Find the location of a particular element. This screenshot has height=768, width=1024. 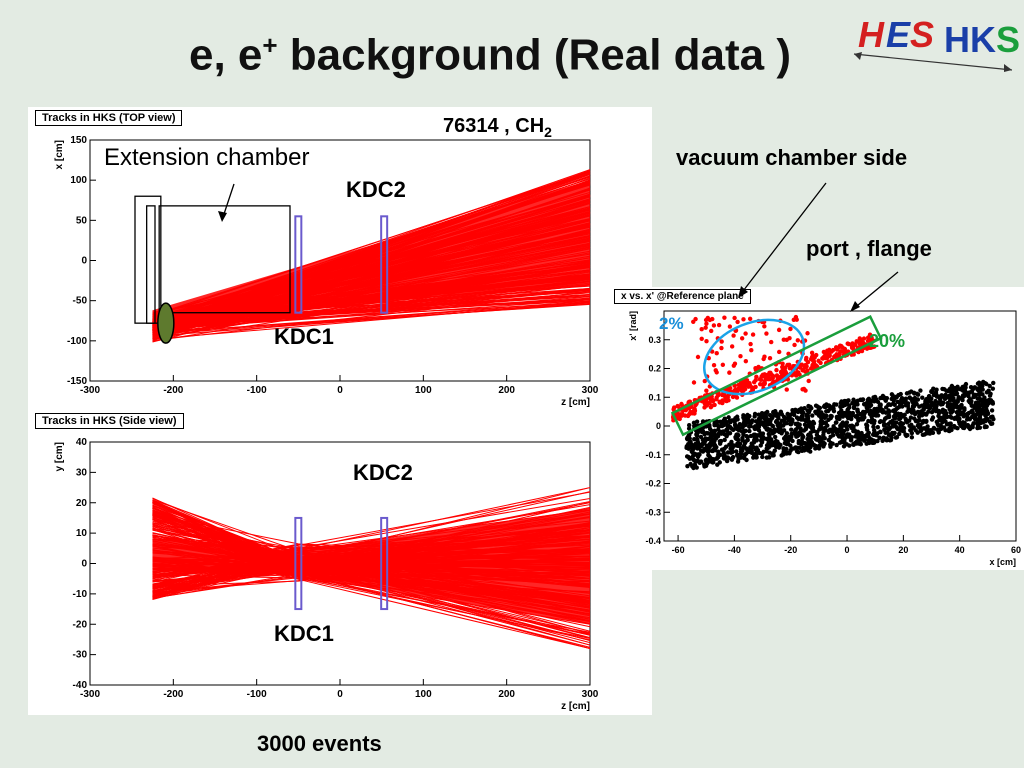

chamber-box-outer is located at coordinates (148, 259).